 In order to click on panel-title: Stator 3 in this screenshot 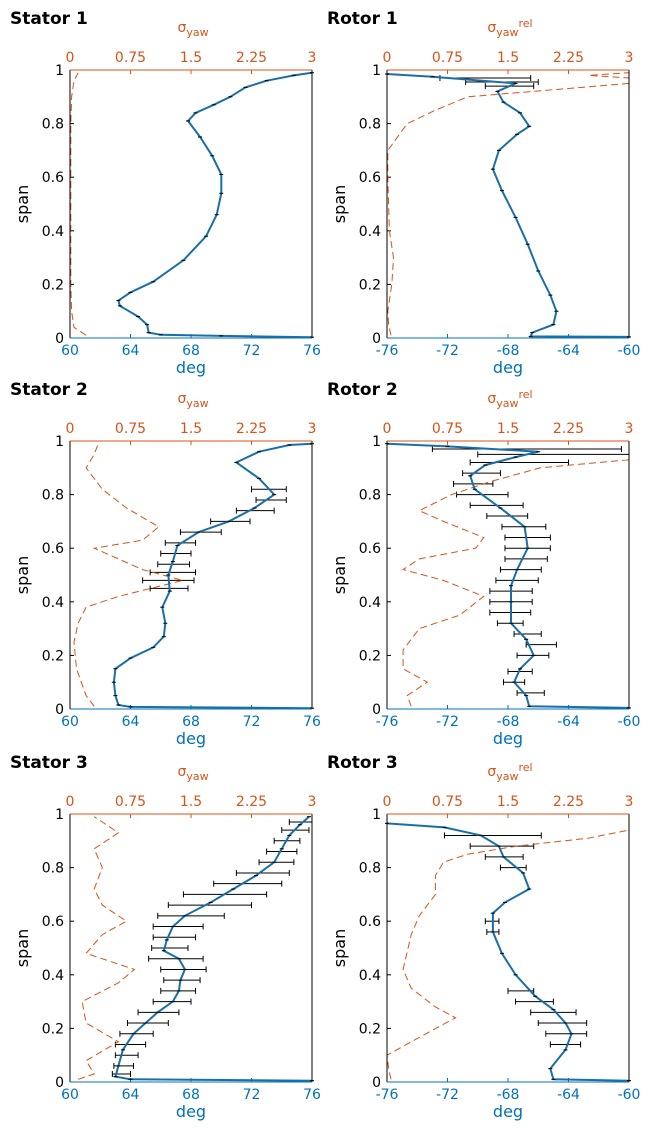, I will do `click(49, 763)`.